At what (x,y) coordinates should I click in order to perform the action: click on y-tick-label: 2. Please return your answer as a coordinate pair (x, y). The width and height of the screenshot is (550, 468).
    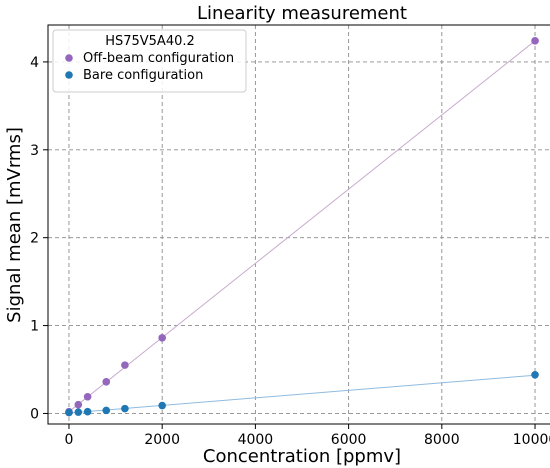
    Looking at the image, I should click on (34, 239).